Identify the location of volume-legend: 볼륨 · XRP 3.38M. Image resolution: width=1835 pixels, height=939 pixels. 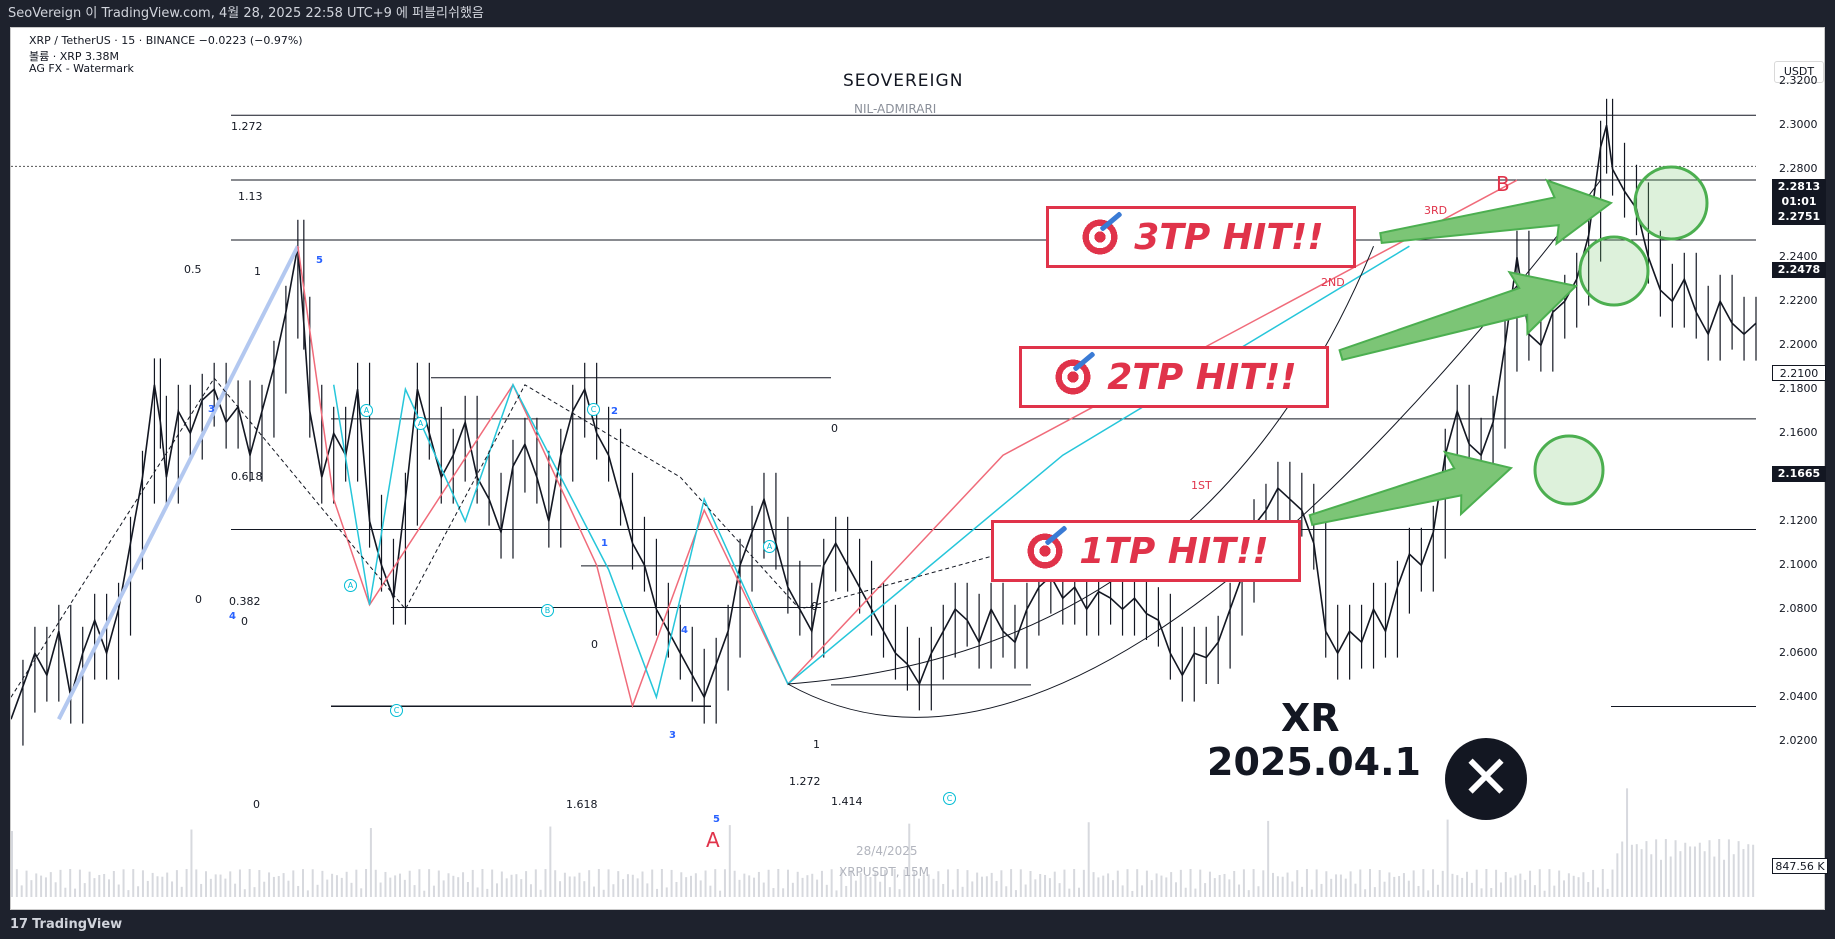
(74, 56).